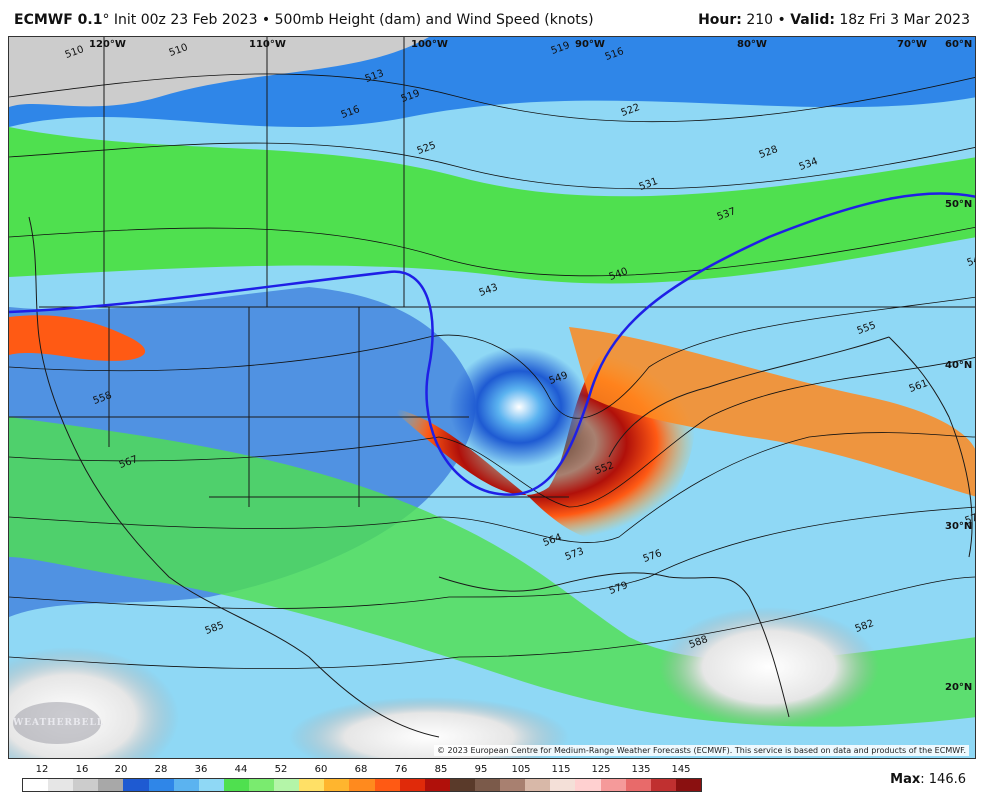 This screenshot has height=808, width=984. What do you see at coordinates (519, 407) in the screenshot?
I see `upper-low-center` at bounding box center [519, 407].